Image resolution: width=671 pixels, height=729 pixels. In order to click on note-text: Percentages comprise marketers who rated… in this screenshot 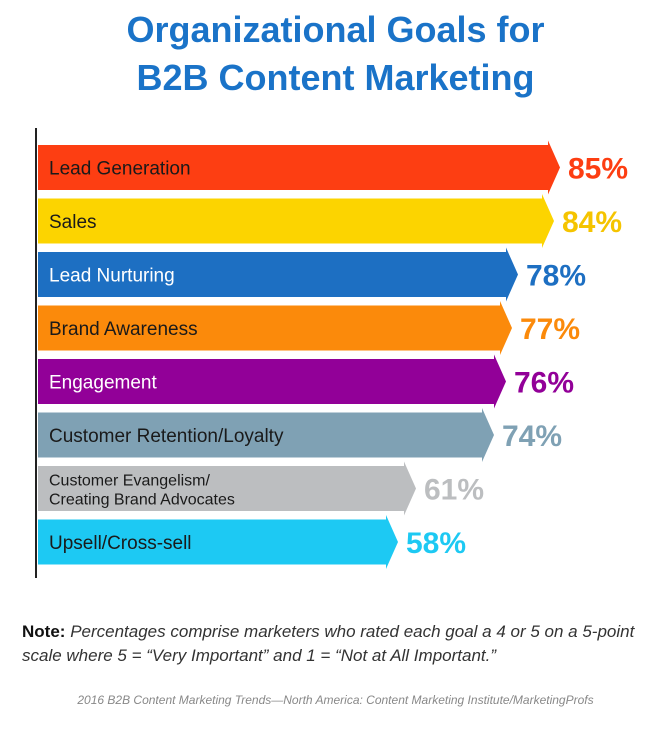, I will do `click(328, 643)`.